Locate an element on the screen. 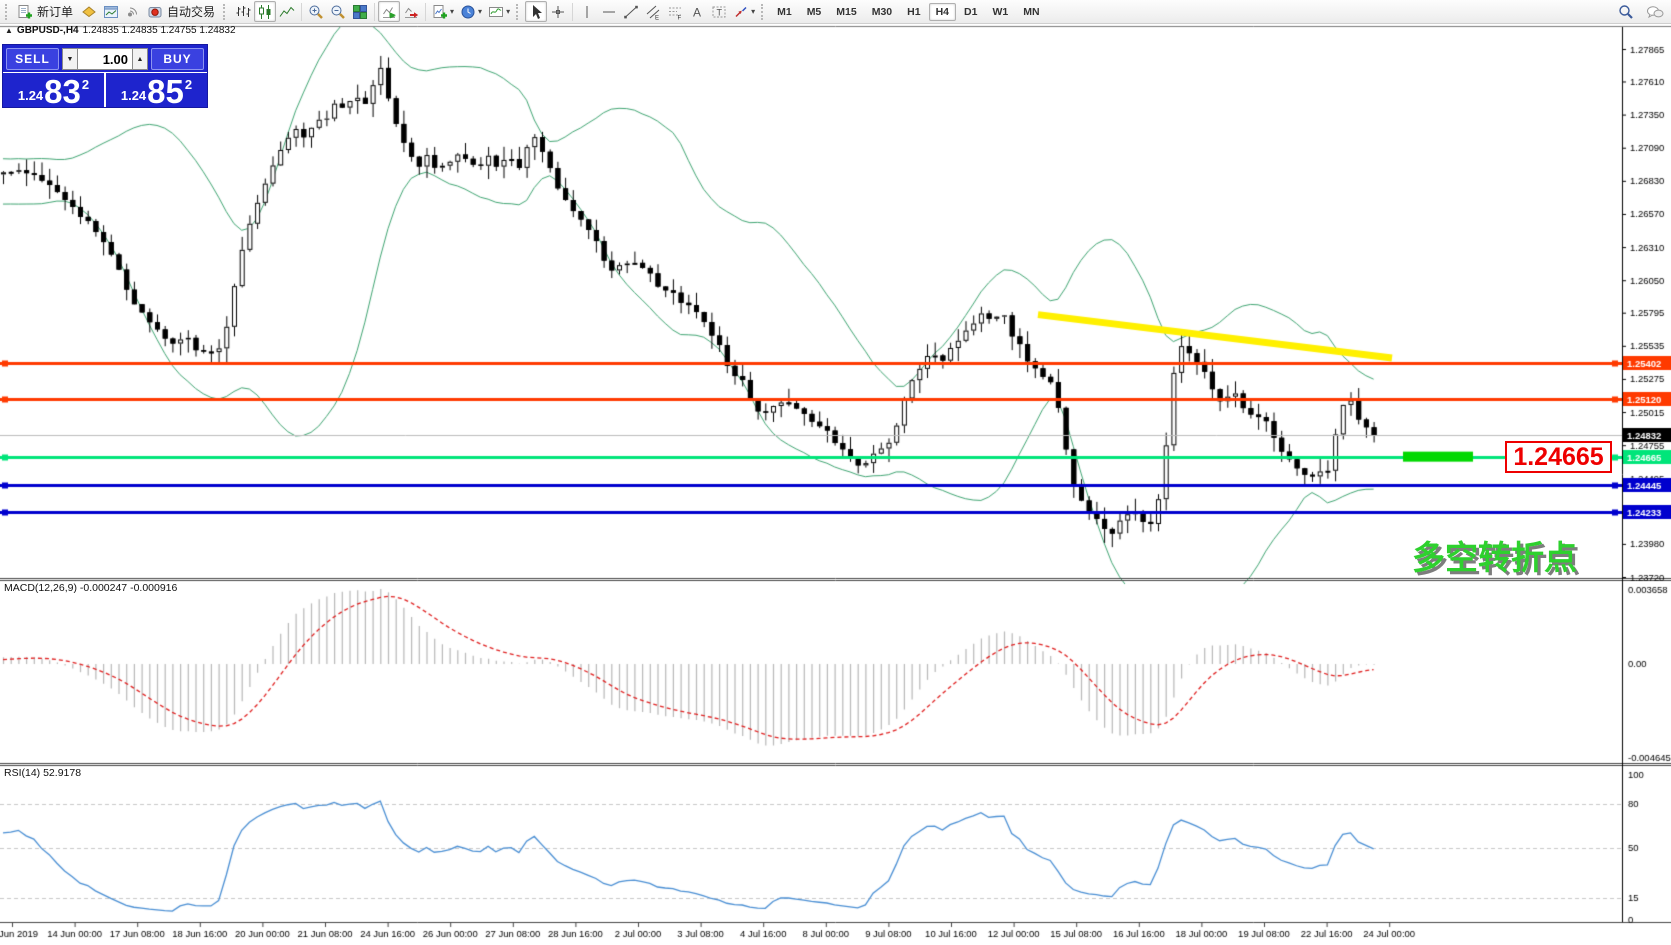 The height and width of the screenshot is (945, 1671). vertical-line-icon is located at coordinates (587, 12).